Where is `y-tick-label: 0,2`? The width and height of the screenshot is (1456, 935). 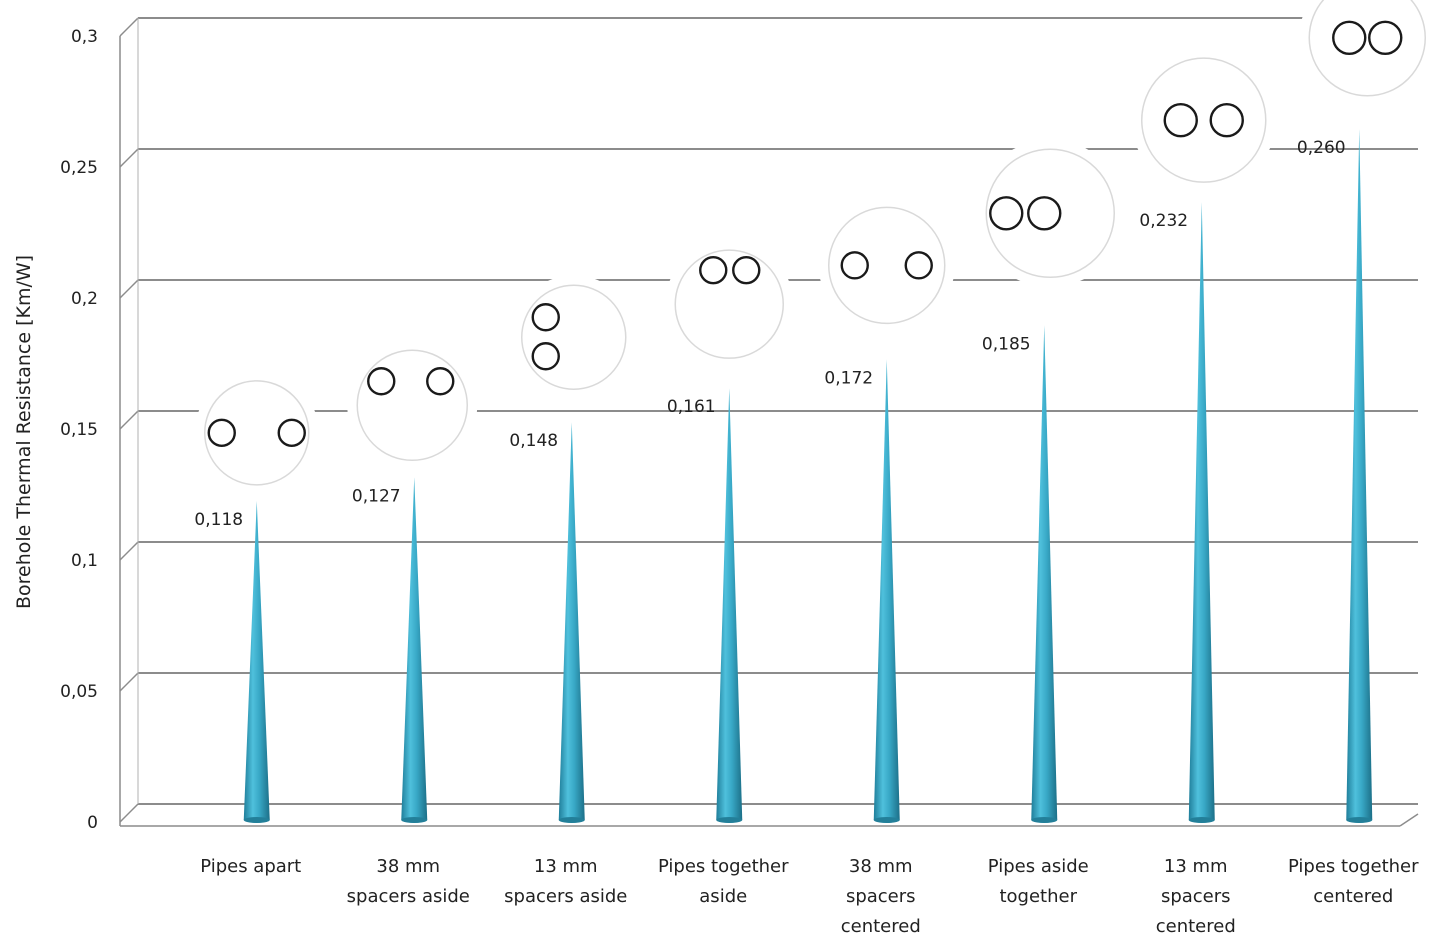 y-tick-label: 0,2 is located at coordinates (84, 299).